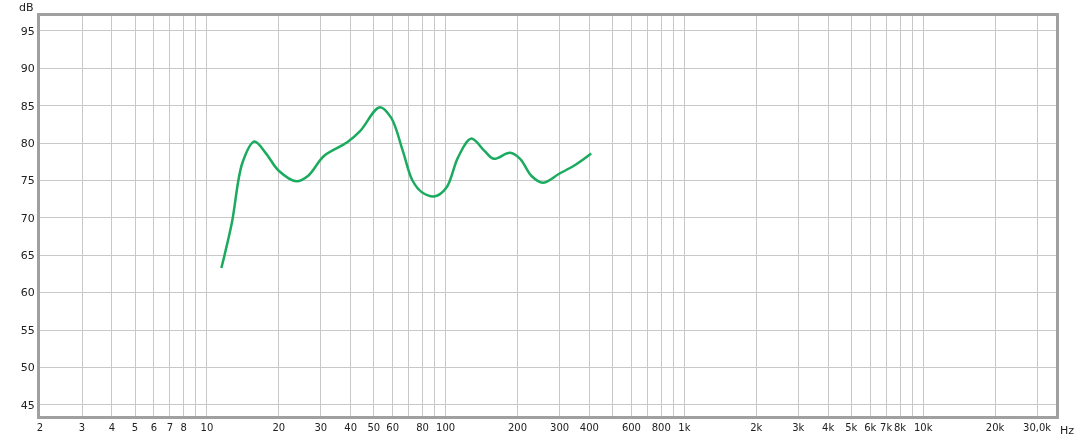 Image resolution: width=1080 pixels, height=444 pixels. I want to click on y-tick-label: 80, so click(27, 143).